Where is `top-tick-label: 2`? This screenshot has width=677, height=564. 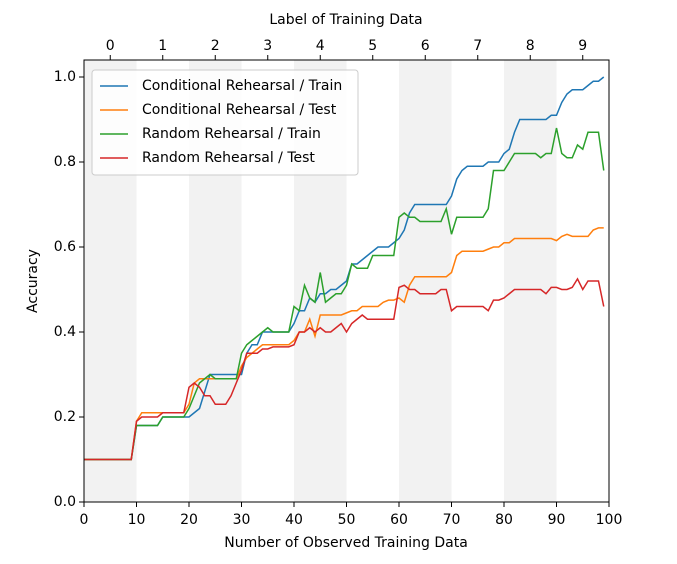 top-tick-label: 2 is located at coordinates (215, 46).